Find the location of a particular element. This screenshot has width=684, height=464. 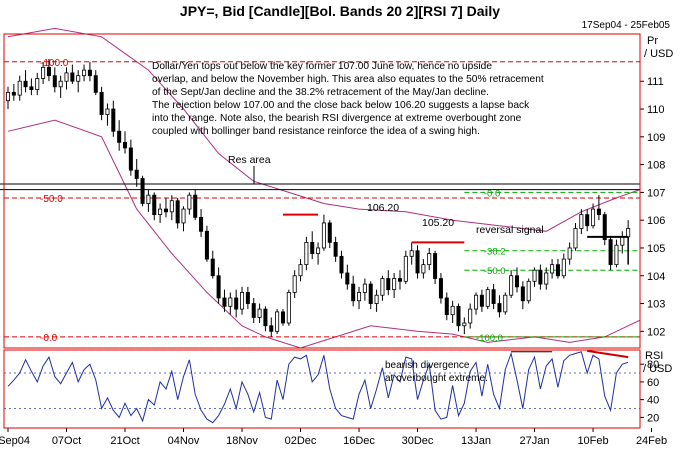

price-tick-label: 106 is located at coordinates (656, 221).